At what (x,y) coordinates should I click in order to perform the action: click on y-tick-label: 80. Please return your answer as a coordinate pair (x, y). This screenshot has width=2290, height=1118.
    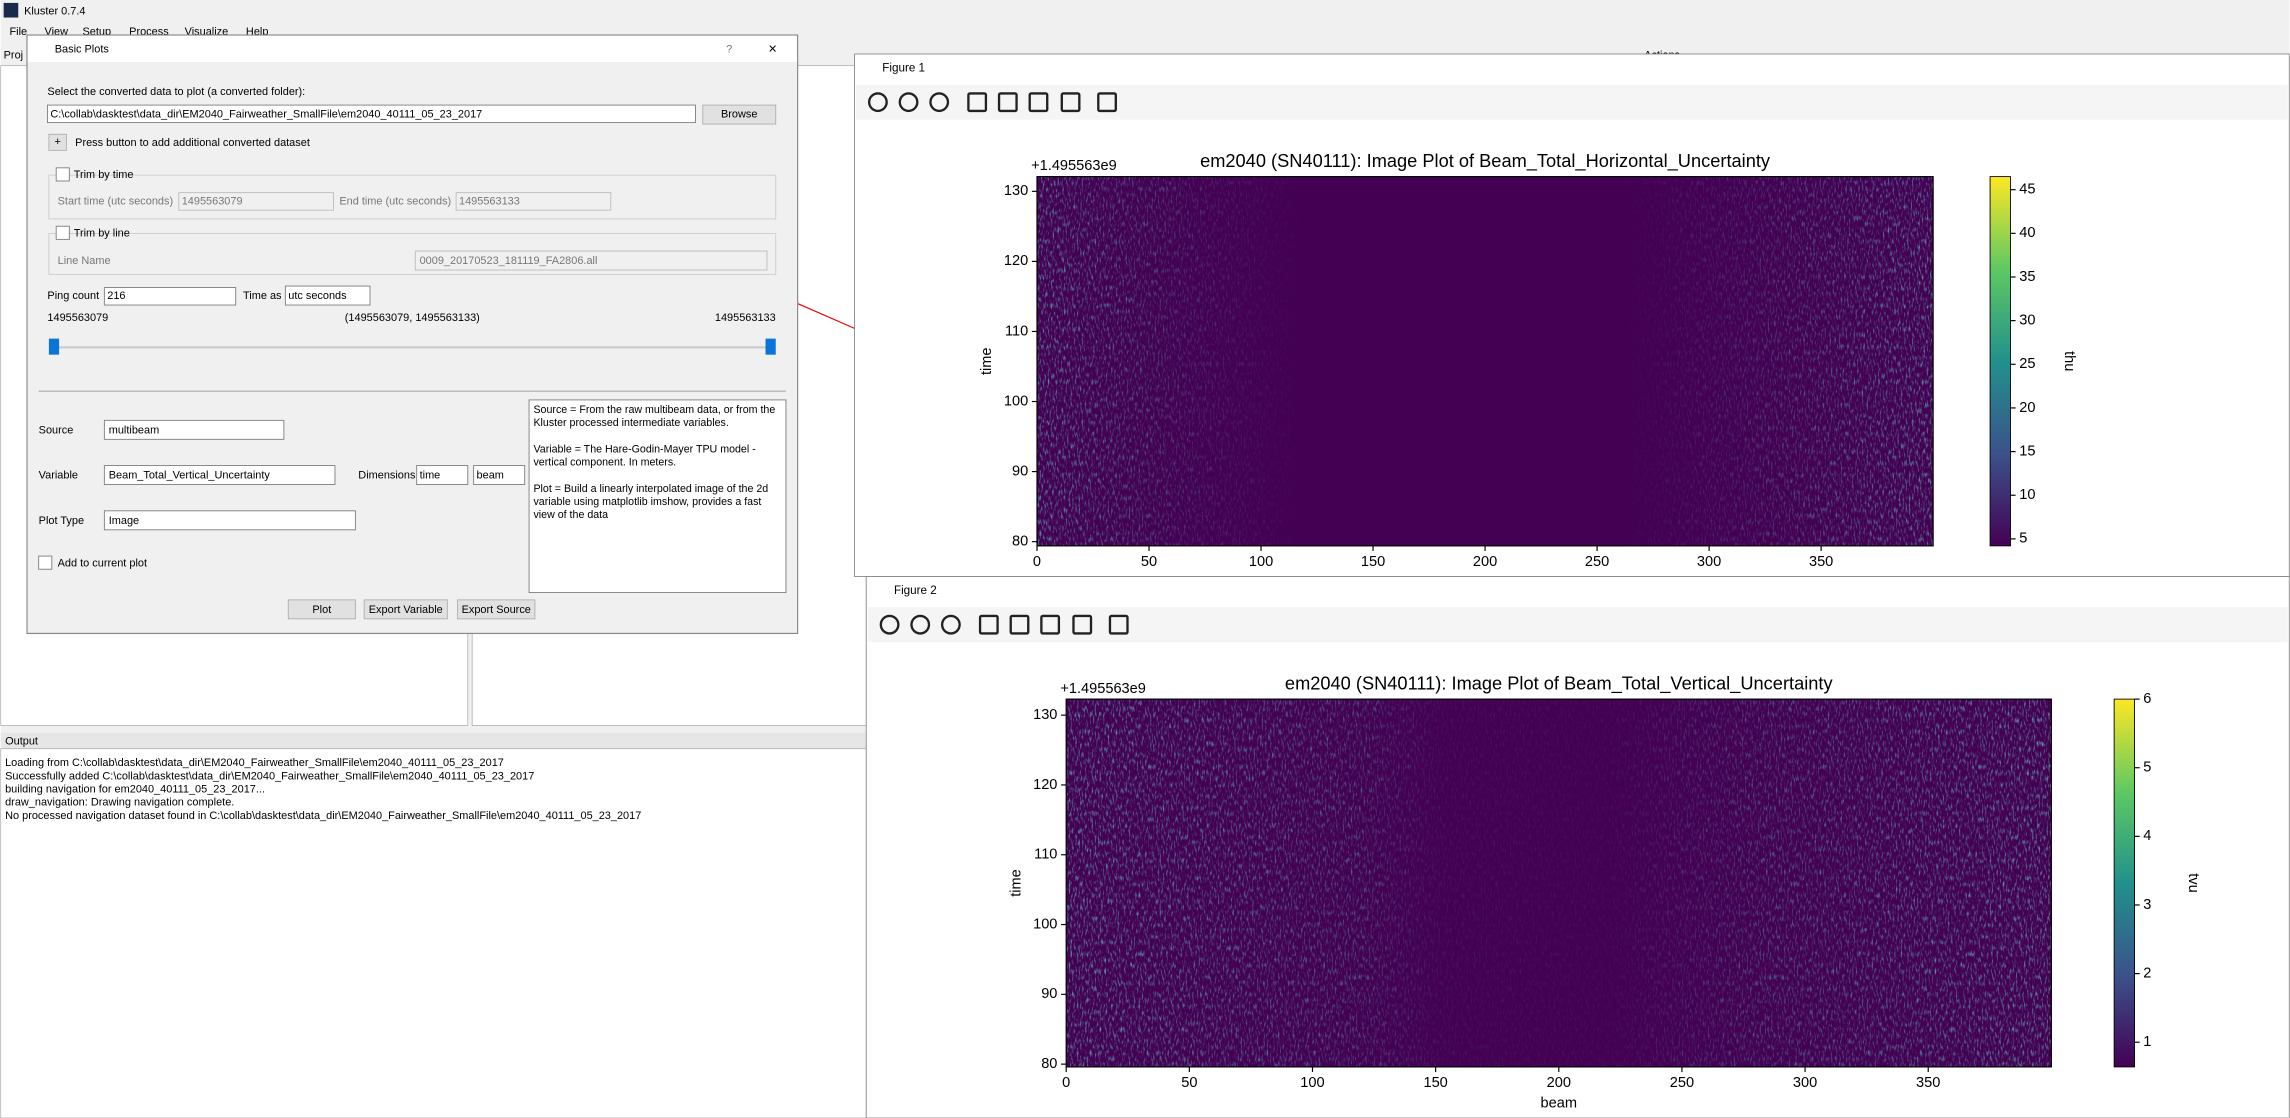
    Looking at the image, I should click on (1049, 1064).